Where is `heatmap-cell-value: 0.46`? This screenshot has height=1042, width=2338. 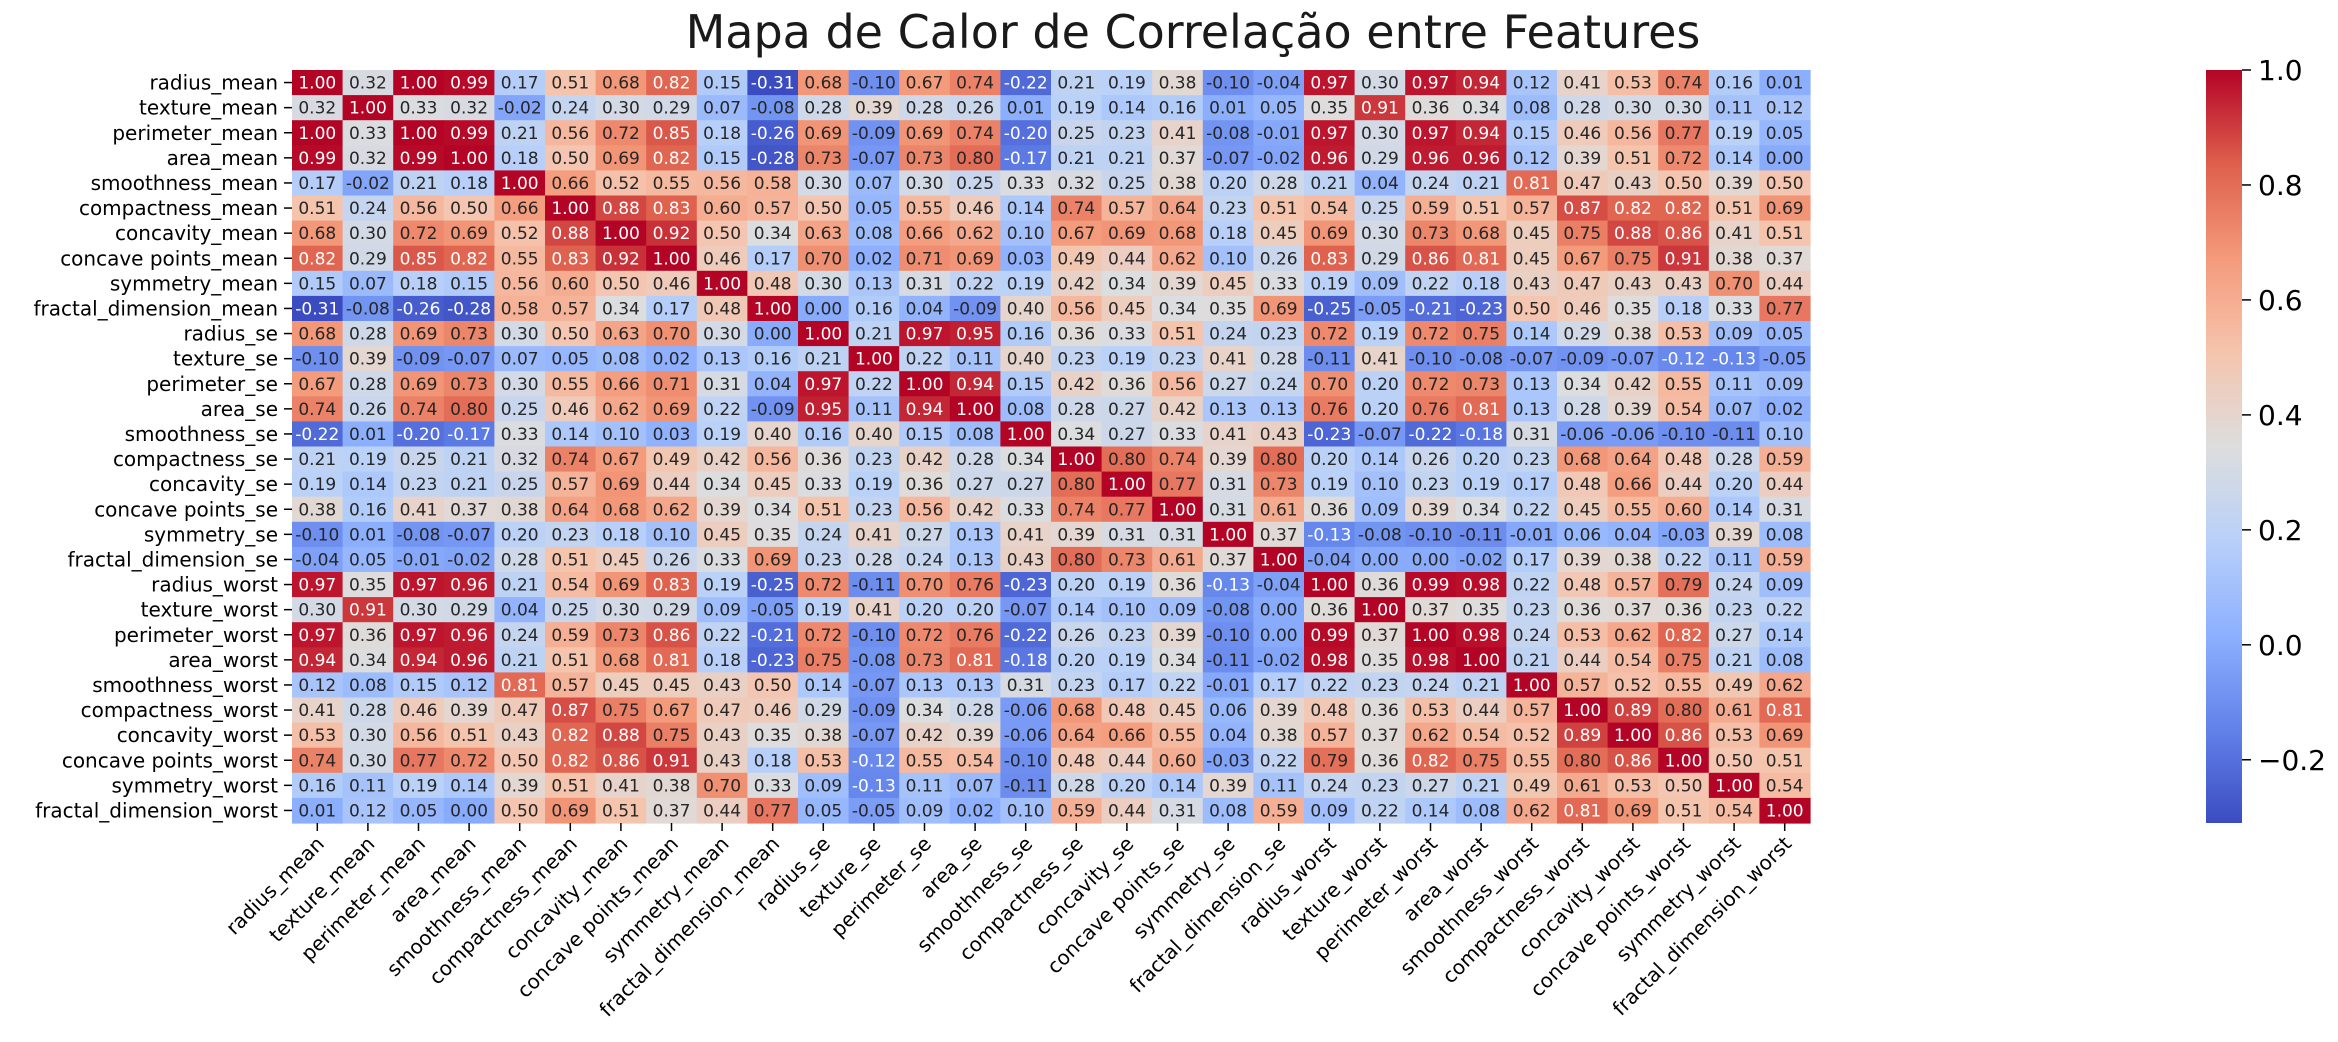 heatmap-cell-value: 0.46 is located at coordinates (419, 711).